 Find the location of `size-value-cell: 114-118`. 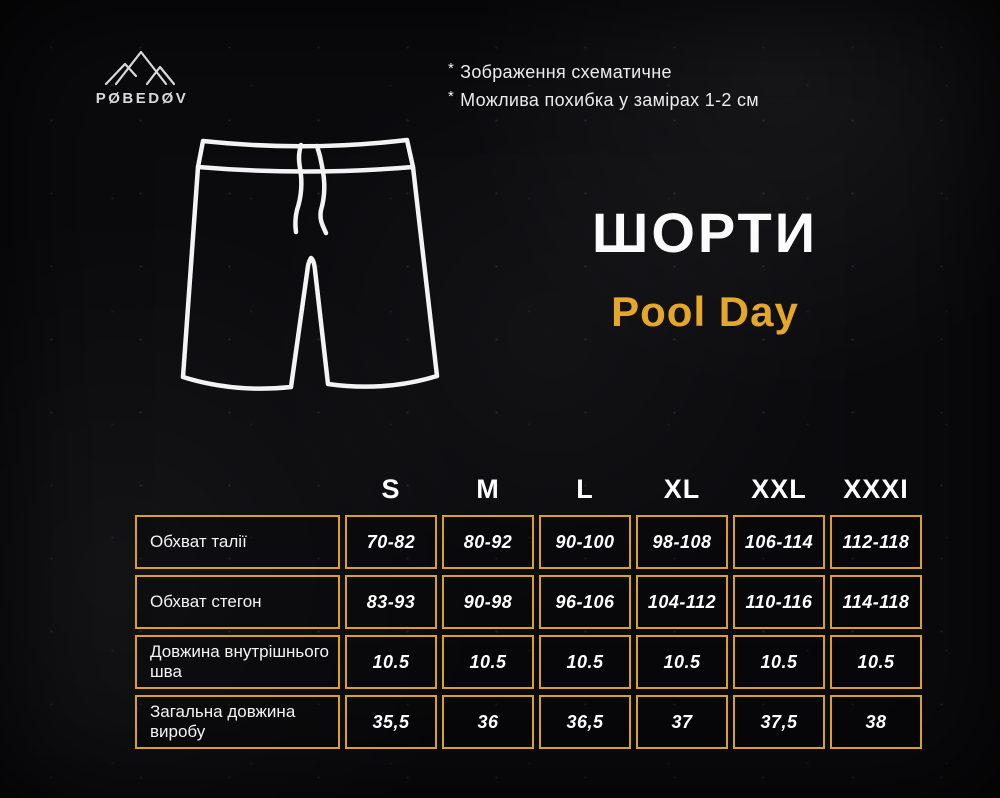

size-value-cell: 114-118 is located at coordinates (876, 602).